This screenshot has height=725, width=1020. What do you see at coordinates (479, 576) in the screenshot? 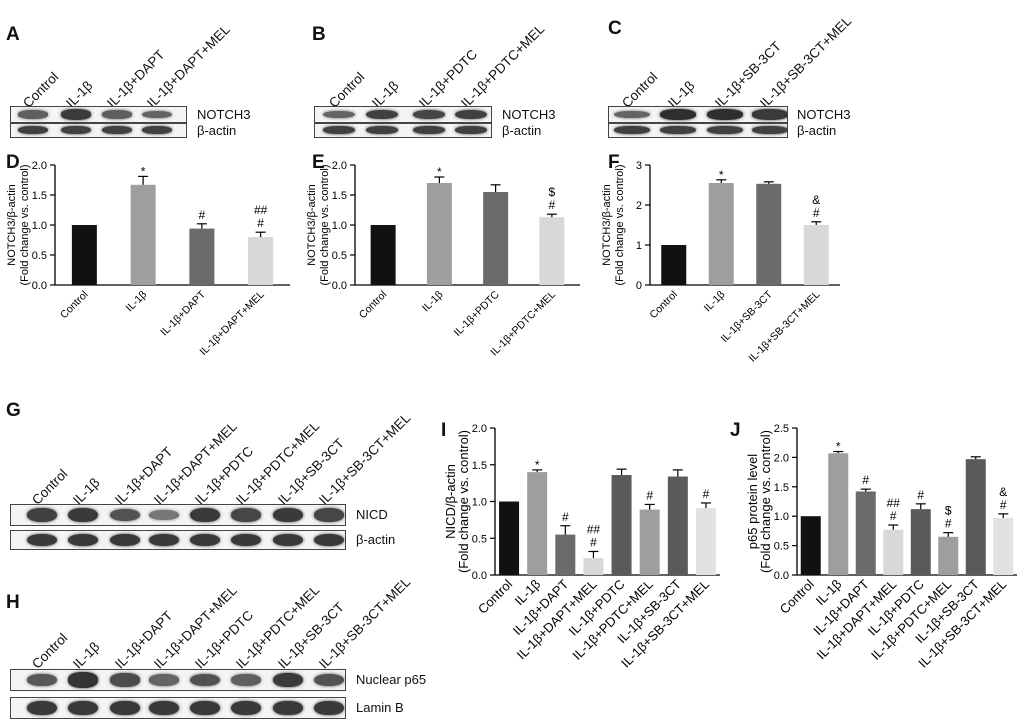
I see `y-tick-label: 0.0` at bounding box center [479, 576].